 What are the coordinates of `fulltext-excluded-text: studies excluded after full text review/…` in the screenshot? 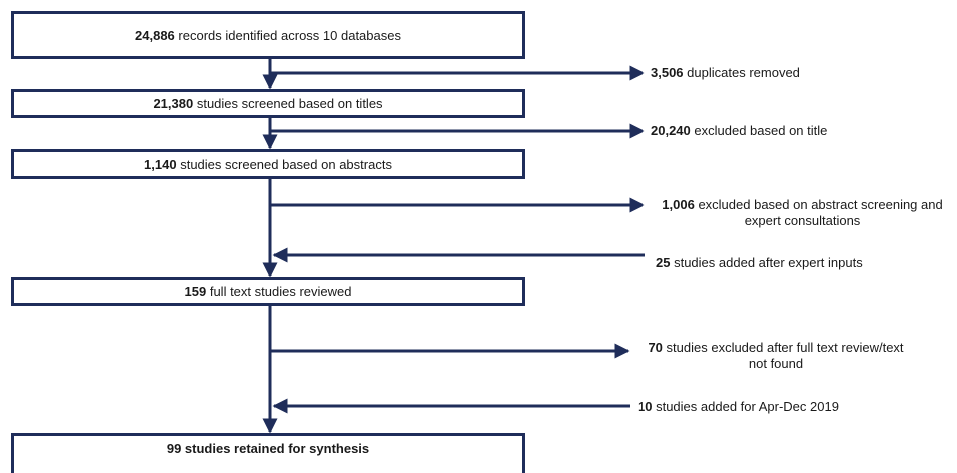 It's located at (785, 347).